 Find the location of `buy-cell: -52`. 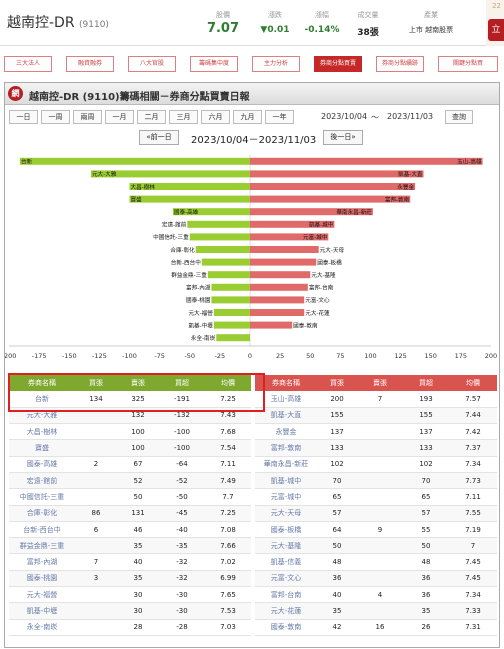

buy-cell: -52 is located at coordinates (182, 481).